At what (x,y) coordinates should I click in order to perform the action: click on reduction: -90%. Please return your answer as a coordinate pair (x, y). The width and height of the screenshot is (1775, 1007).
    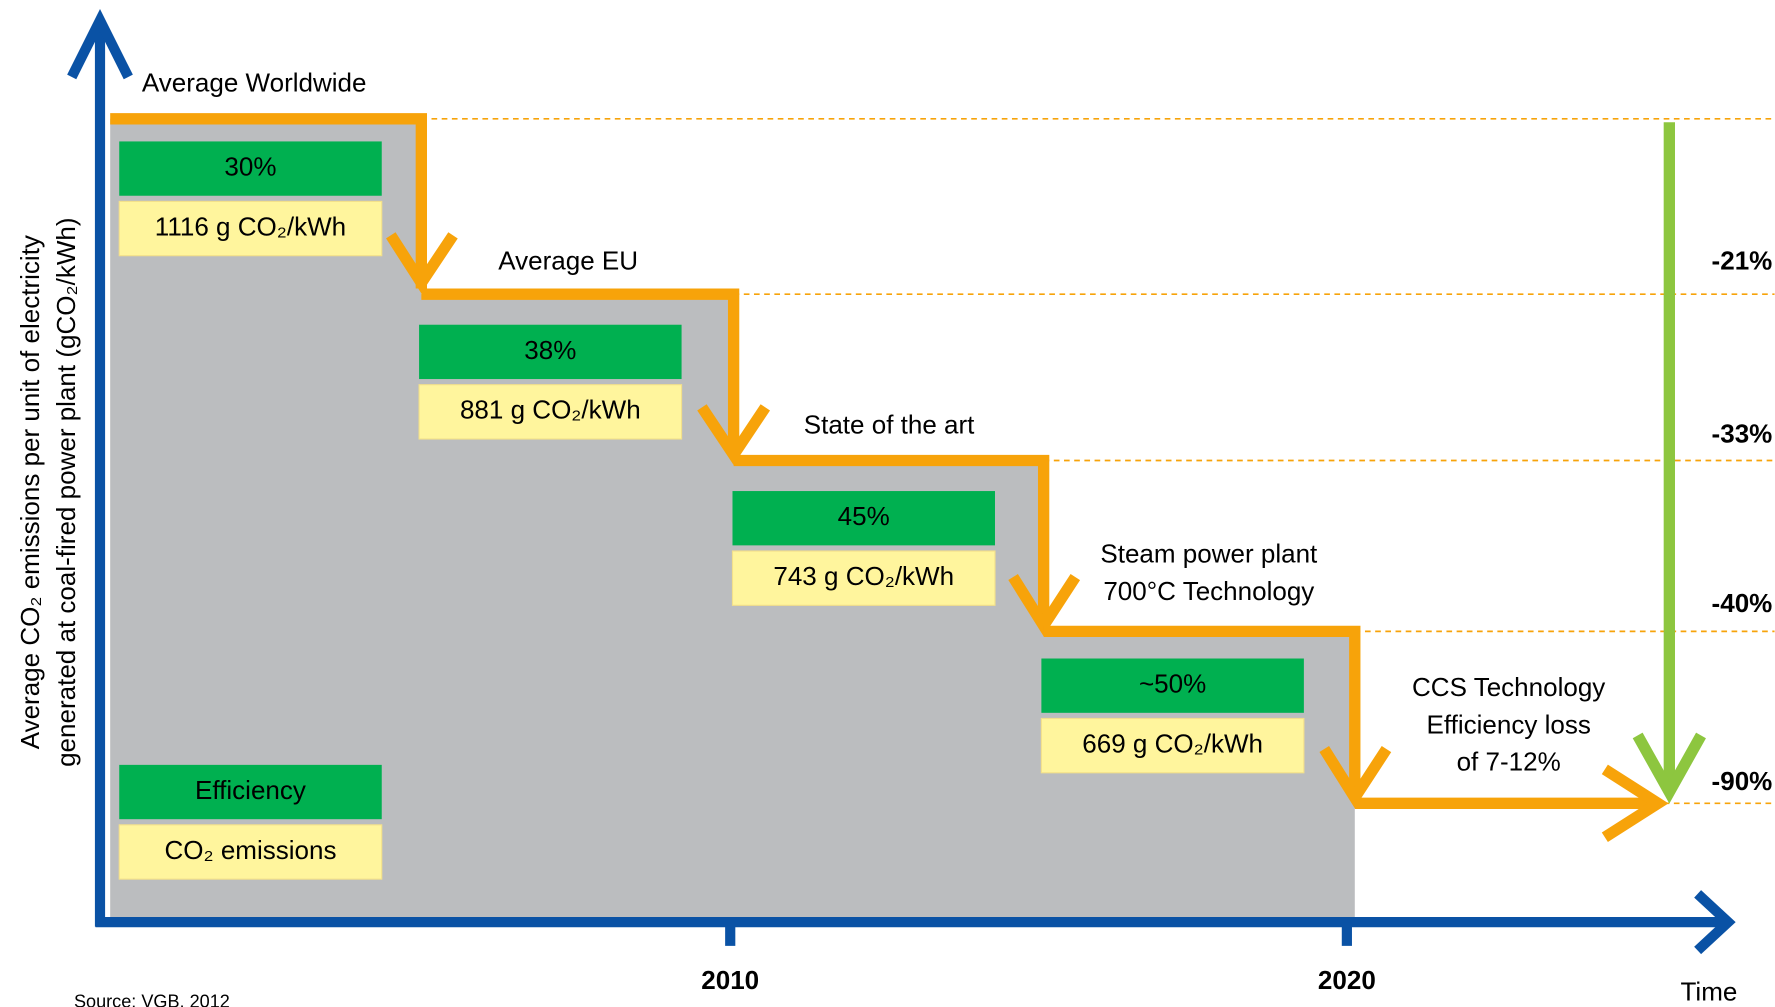
    Looking at the image, I should click on (1742, 781).